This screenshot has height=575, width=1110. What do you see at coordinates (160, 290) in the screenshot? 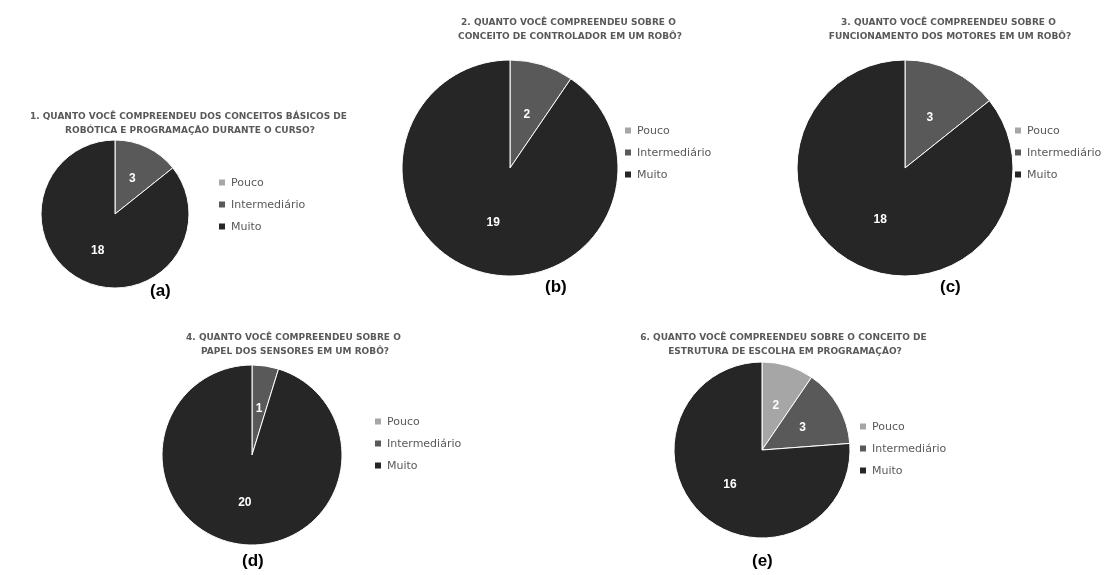
I see `text: (a)` at bounding box center [160, 290].